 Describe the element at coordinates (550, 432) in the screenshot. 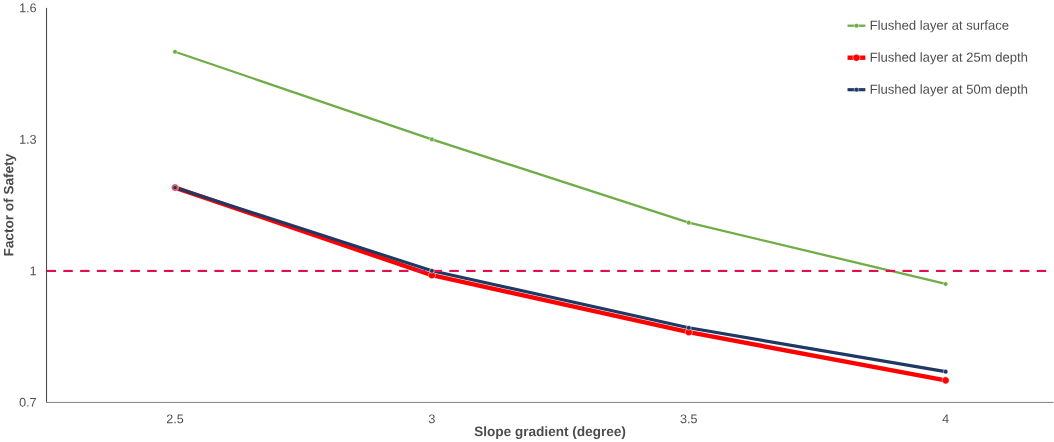

I see `x-axis-title: Slope gradient (degree)` at that location.